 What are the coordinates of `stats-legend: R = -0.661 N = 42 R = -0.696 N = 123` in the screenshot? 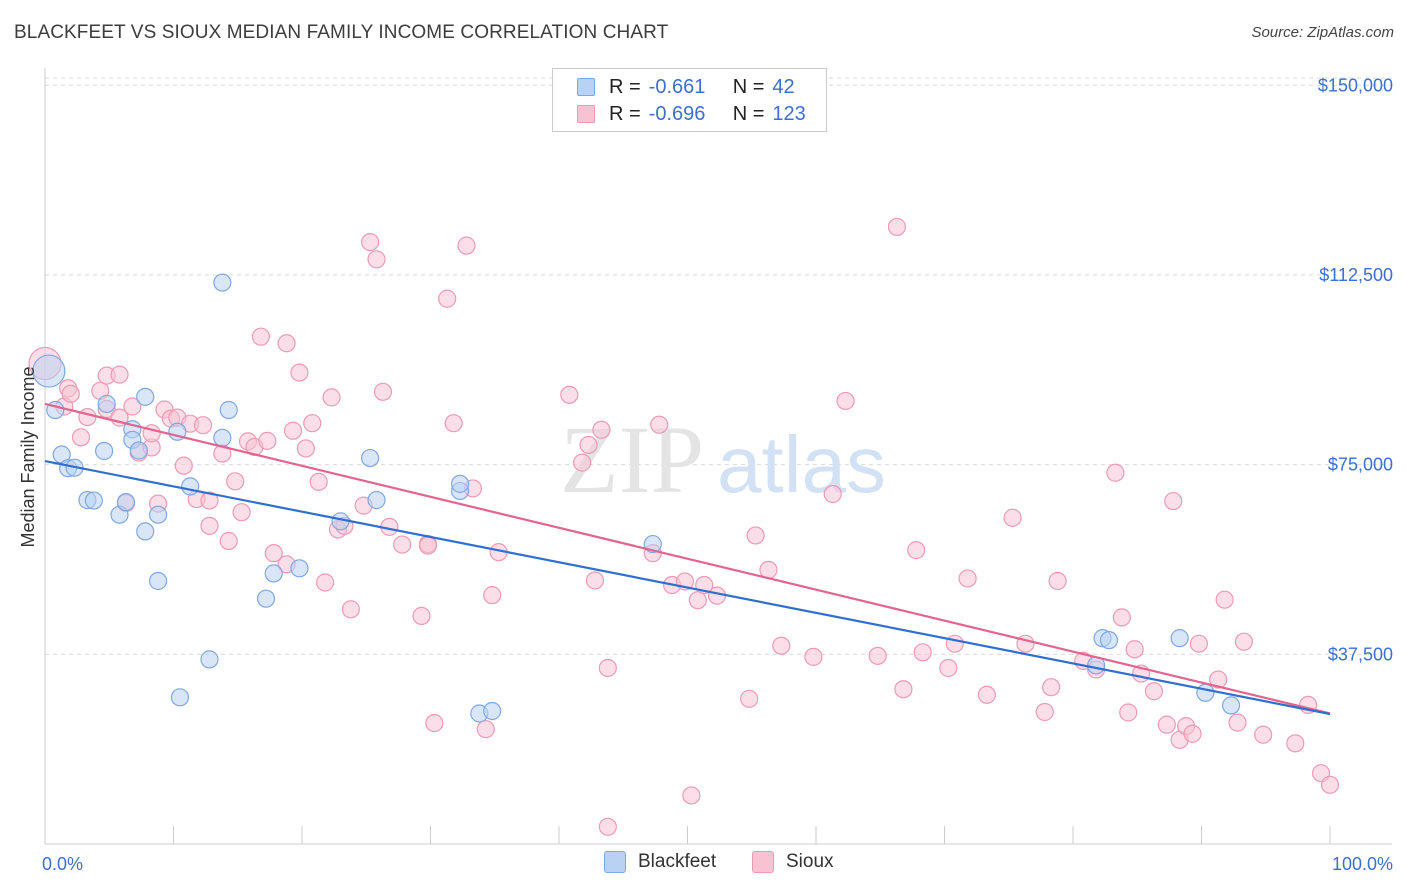 It's located at (689, 100).